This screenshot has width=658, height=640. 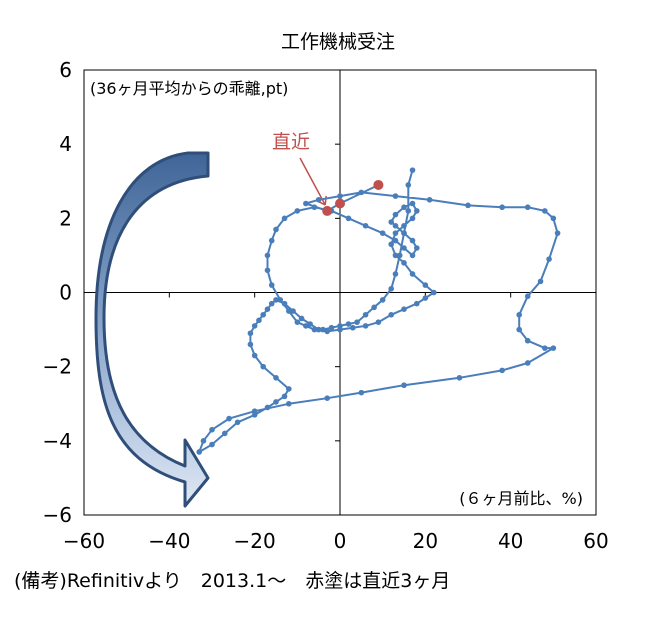 I want to click on chart-title: 工作機械受注, so click(x=338, y=42).